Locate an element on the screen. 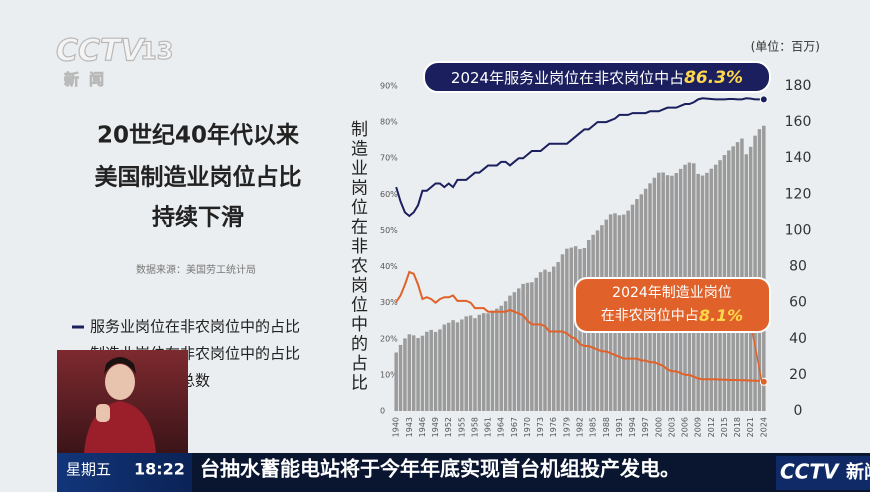  callout-text: 2024年服务业岗位在非农岗位中占86.3% is located at coordinates (597, 78).